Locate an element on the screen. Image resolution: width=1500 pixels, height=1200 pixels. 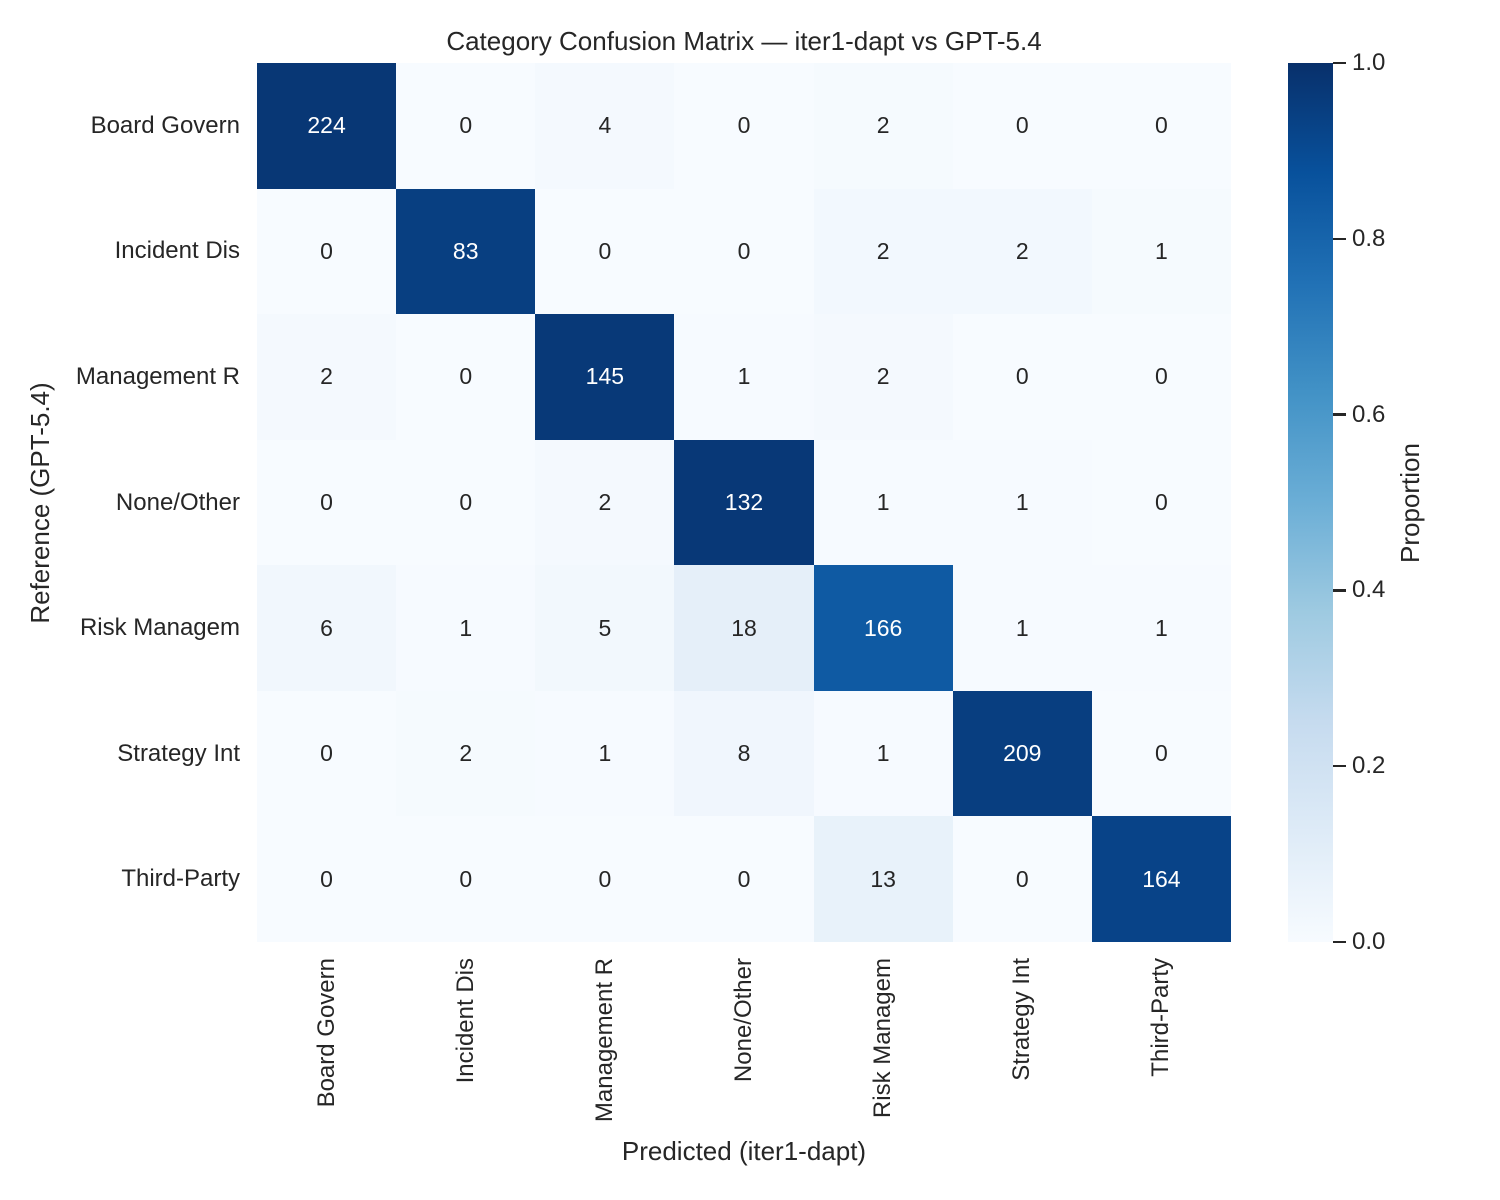
cell-value: 145 is located at coordinates (605, 376).